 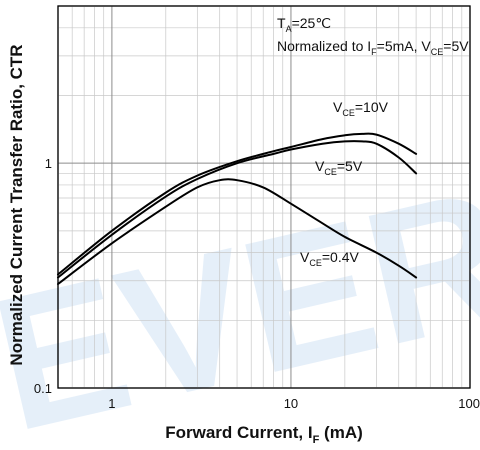 I want to click on x-axis-label-unit: (mA), so click(x=340, y=432).